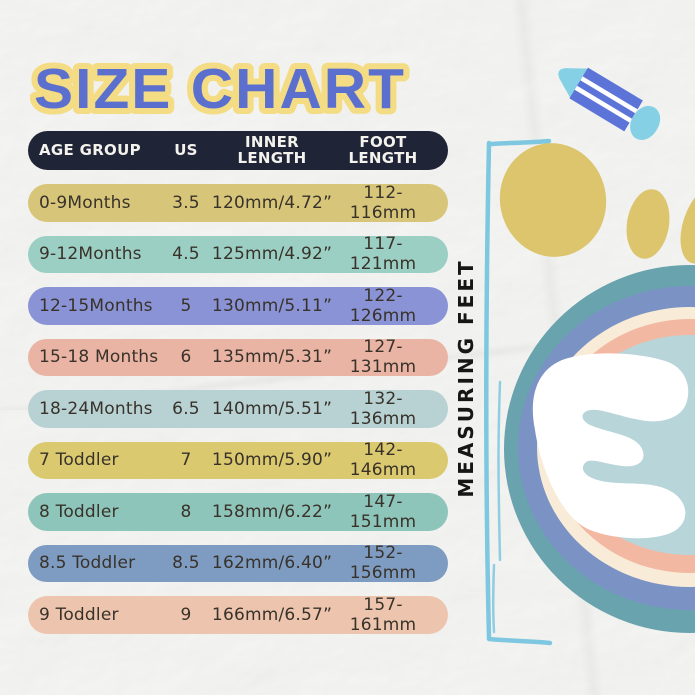 This screenshot has width=695, height=695. I want to click on cell-age-group: 15-18 Months, so click(99, 357).